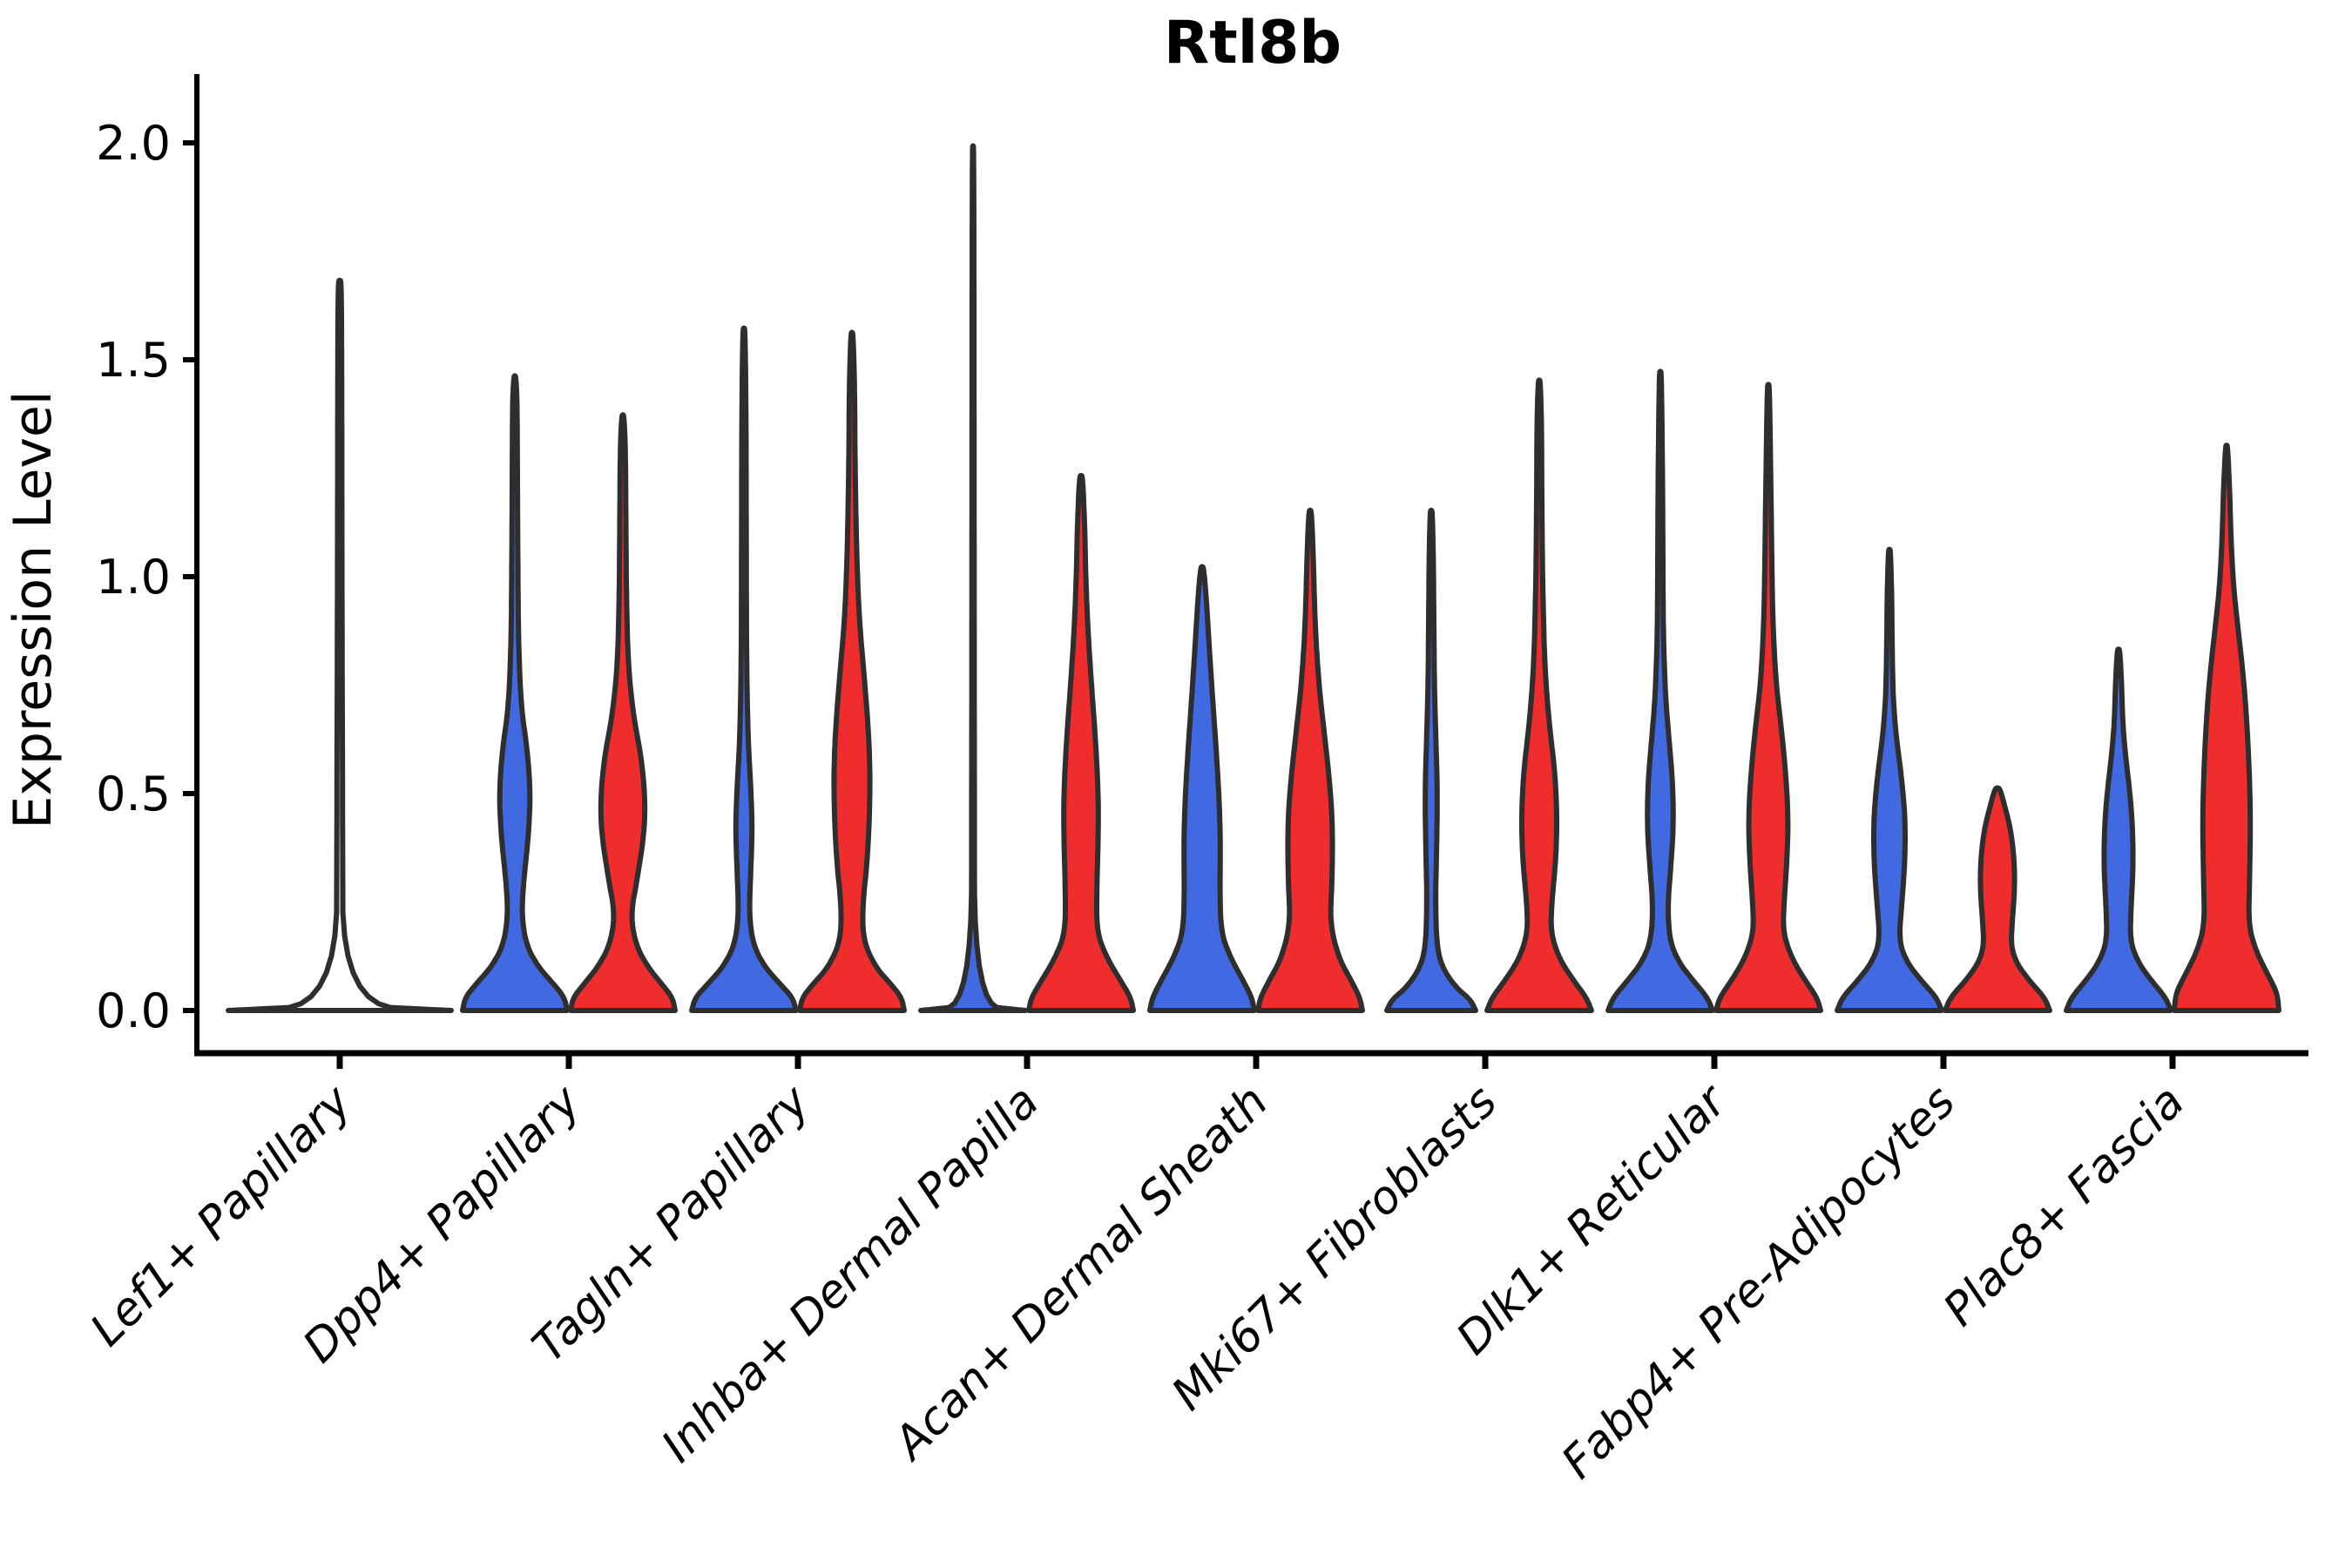 This screenshot has height=1568, width=2352. What do you see at coordinates (134, 794) in the screenshot?
I see `y-tick-label: 0.5` at bounding box center [134, 794].